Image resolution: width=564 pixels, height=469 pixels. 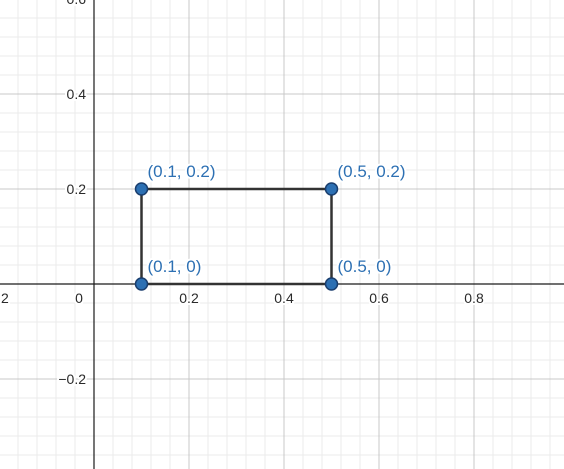 What do you see at coordinates (77, 94) in the screenshot?
I see `y-tick-label: 0.4` at bounding box center [77, 94].